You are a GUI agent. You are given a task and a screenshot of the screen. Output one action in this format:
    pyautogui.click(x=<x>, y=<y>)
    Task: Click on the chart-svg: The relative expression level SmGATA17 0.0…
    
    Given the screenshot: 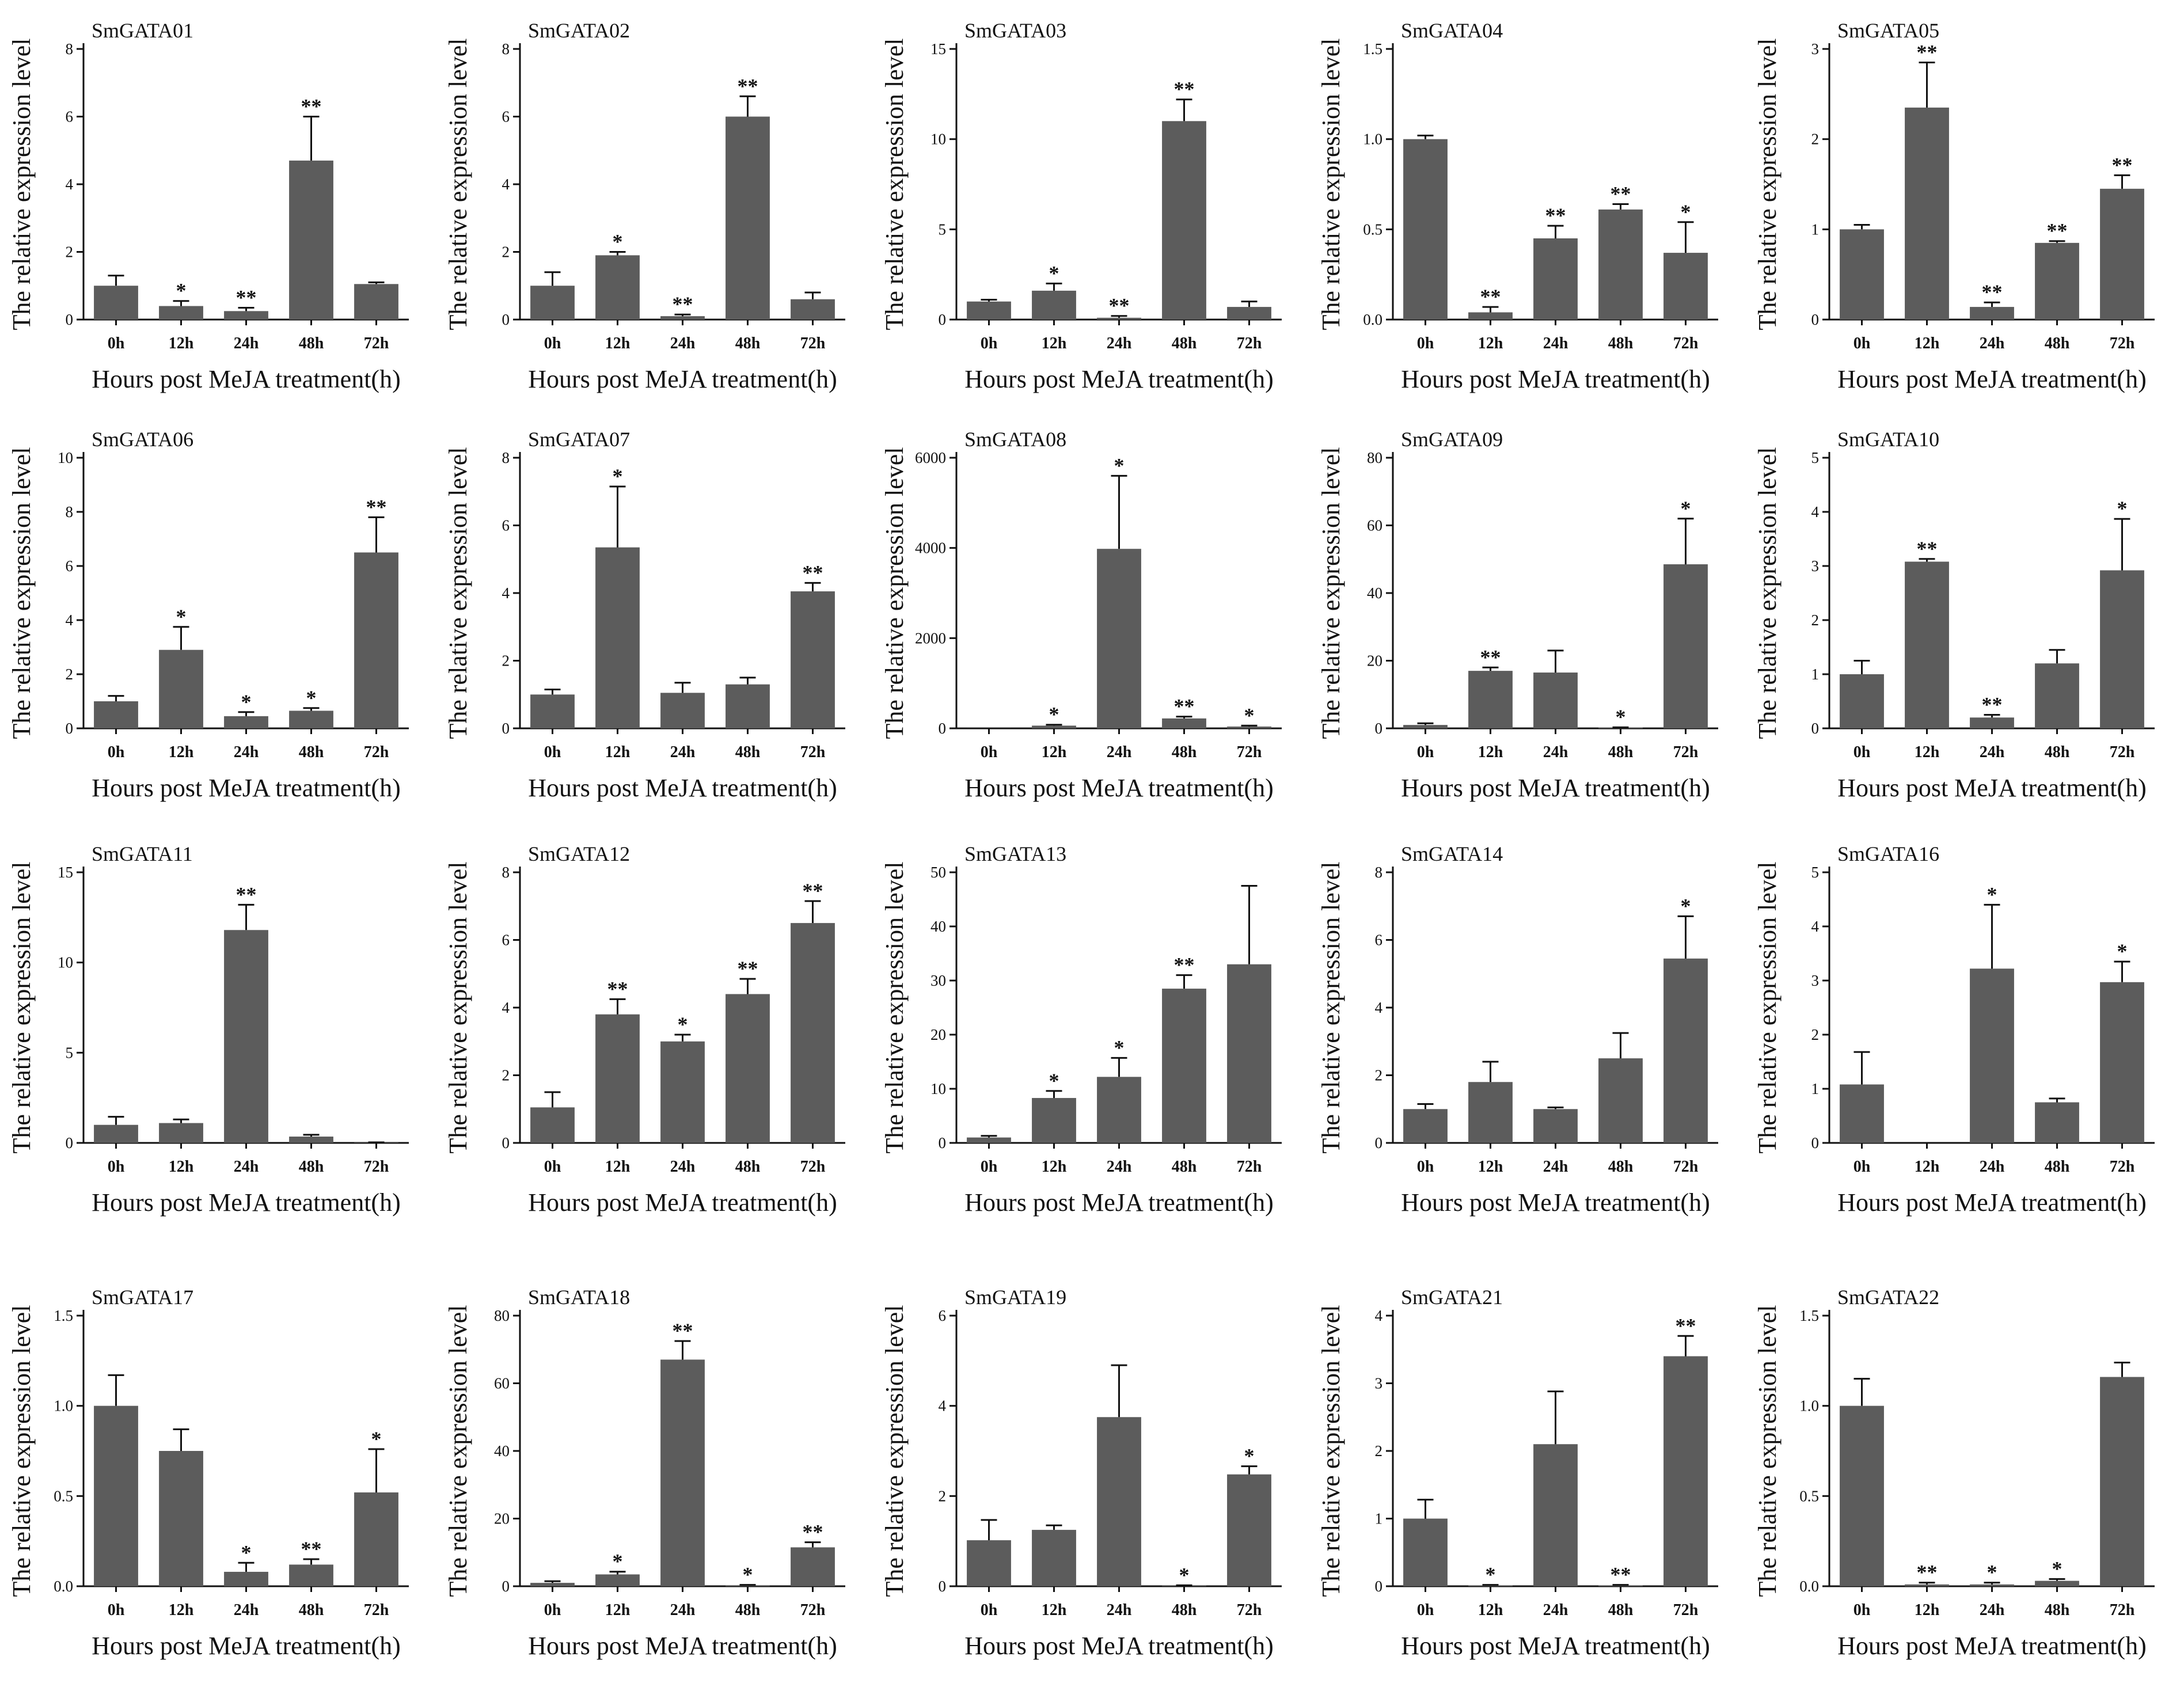 What is the action you would take?
    pyautogui.click(x=208, y=1473)
    